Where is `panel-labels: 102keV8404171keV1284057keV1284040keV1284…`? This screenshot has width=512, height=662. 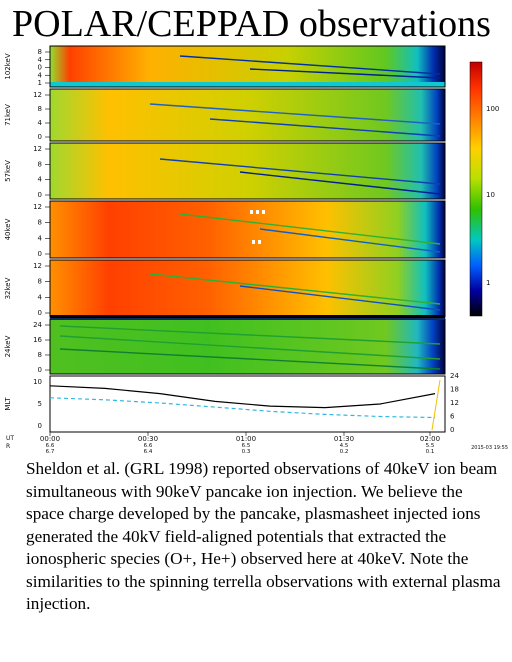
panel-labels: 102keV8404171keV1284057keV1284040keV1284… is located at coordinates (27, 211).